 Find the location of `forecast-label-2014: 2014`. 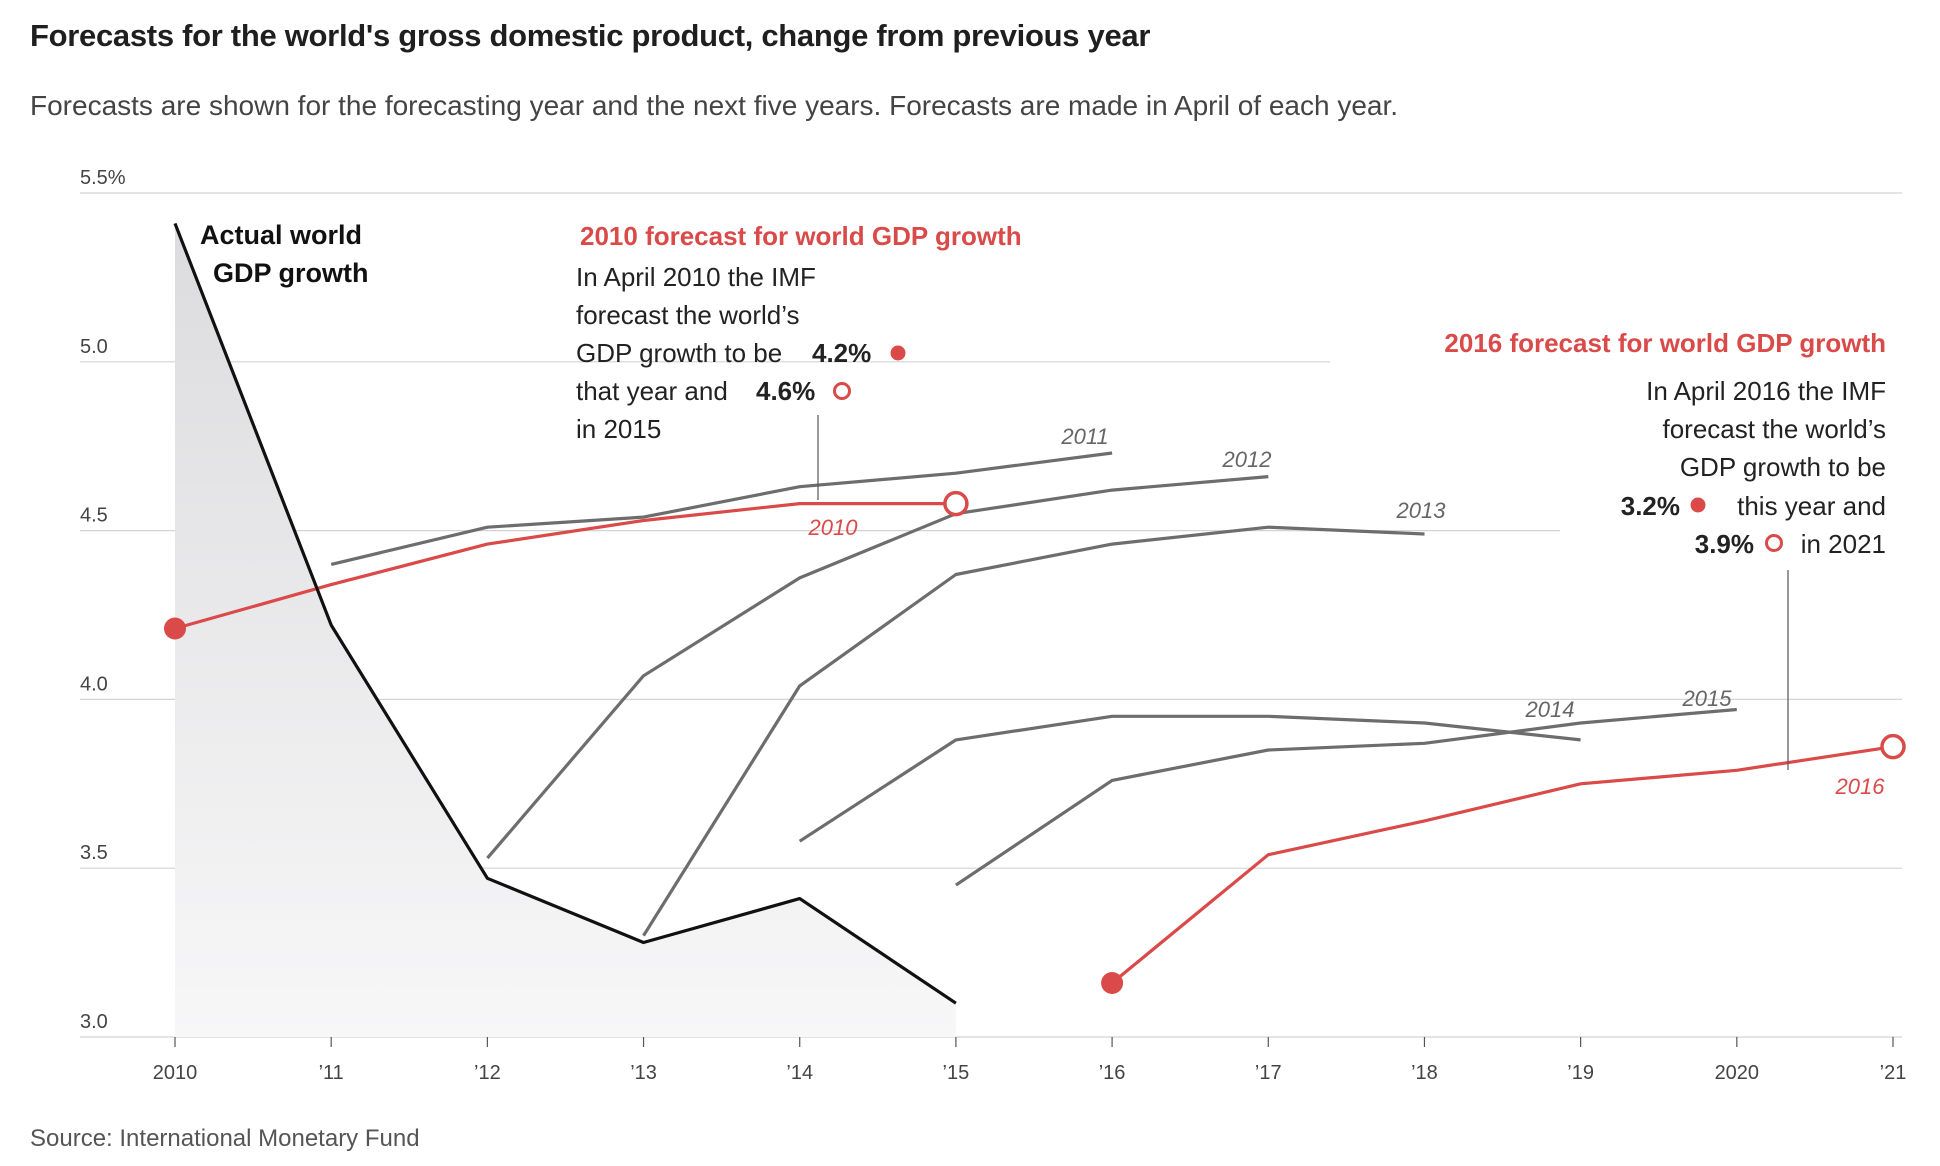

forecast-label-2014: 2014 is located at coordinates (1550, 709).